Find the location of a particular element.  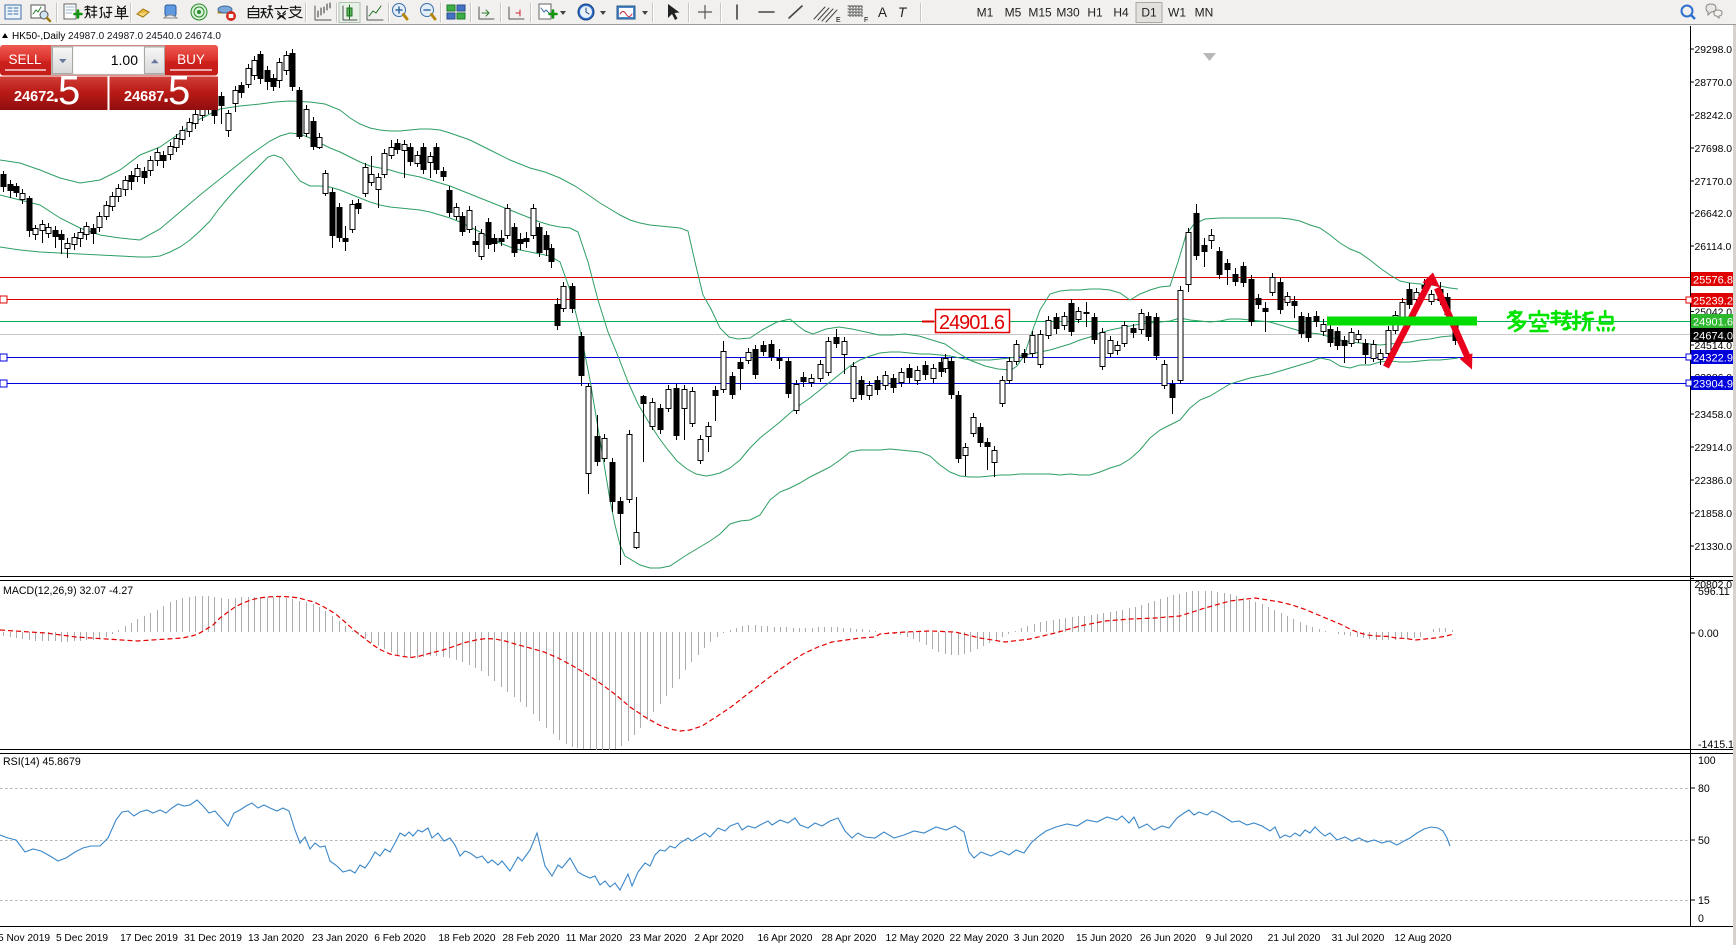

svg-text: W1 is located at coordinates (1177, 13).